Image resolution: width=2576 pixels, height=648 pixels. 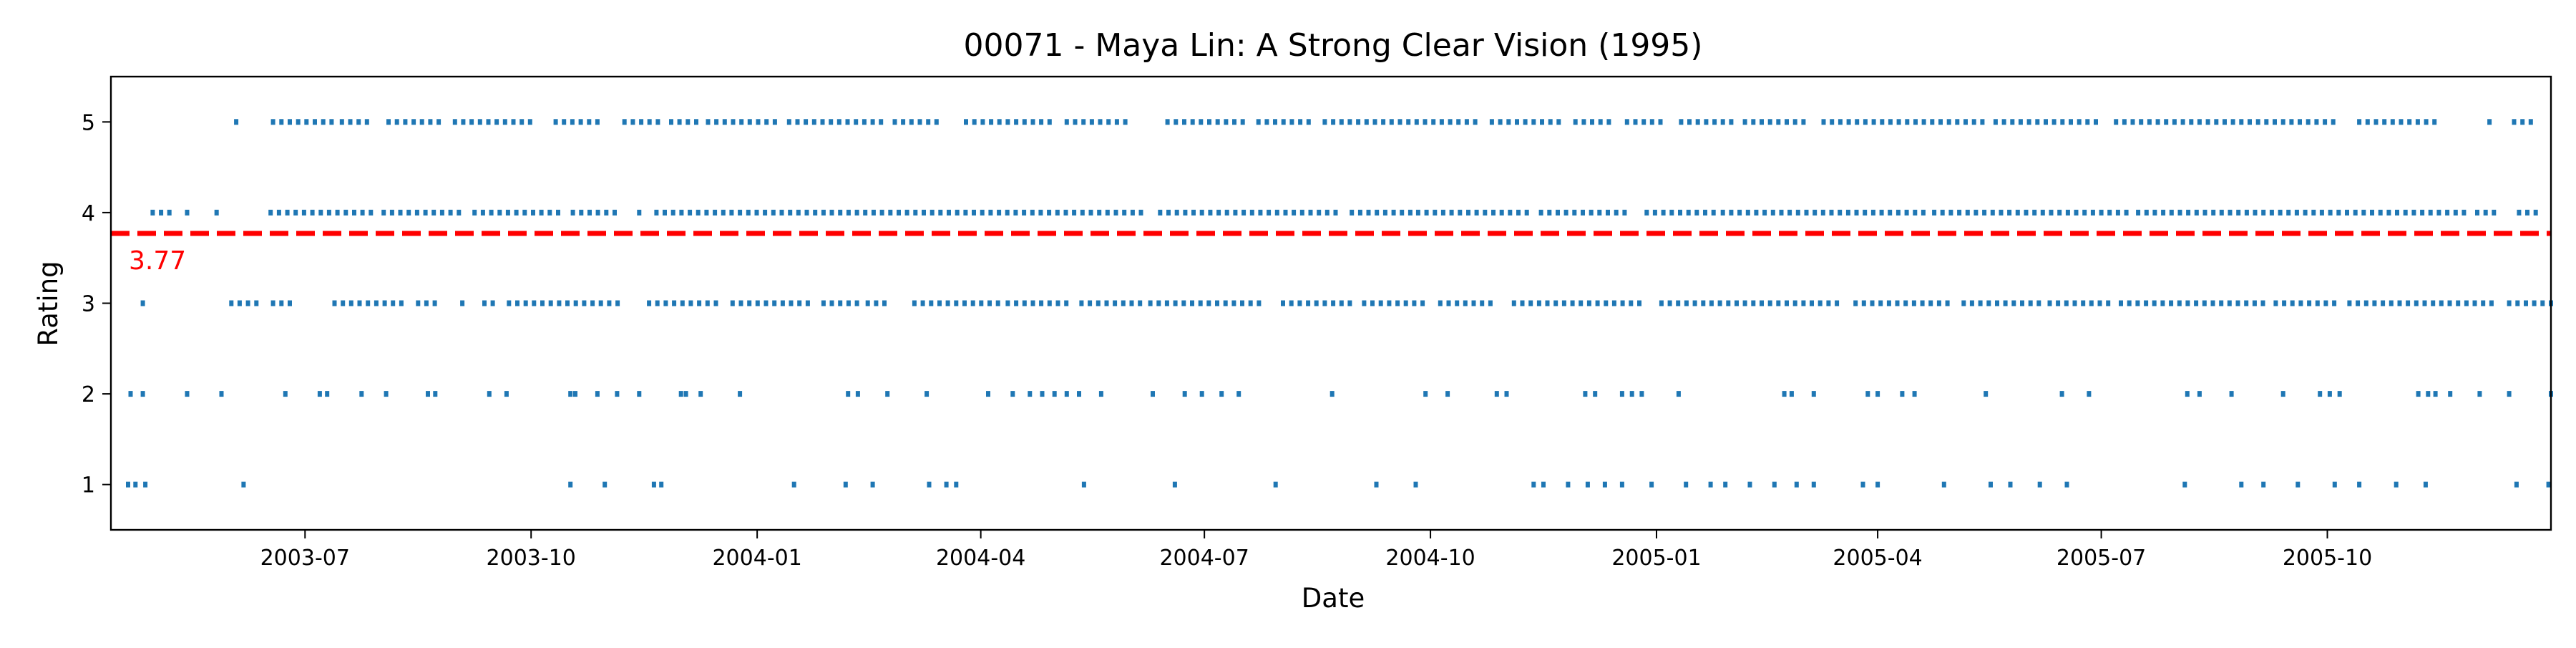 What do you see at coordinates (1331, 254) in the screenshot?
I see `mean-rating-line-group: 3.77` at bounding box center [1331, 254].